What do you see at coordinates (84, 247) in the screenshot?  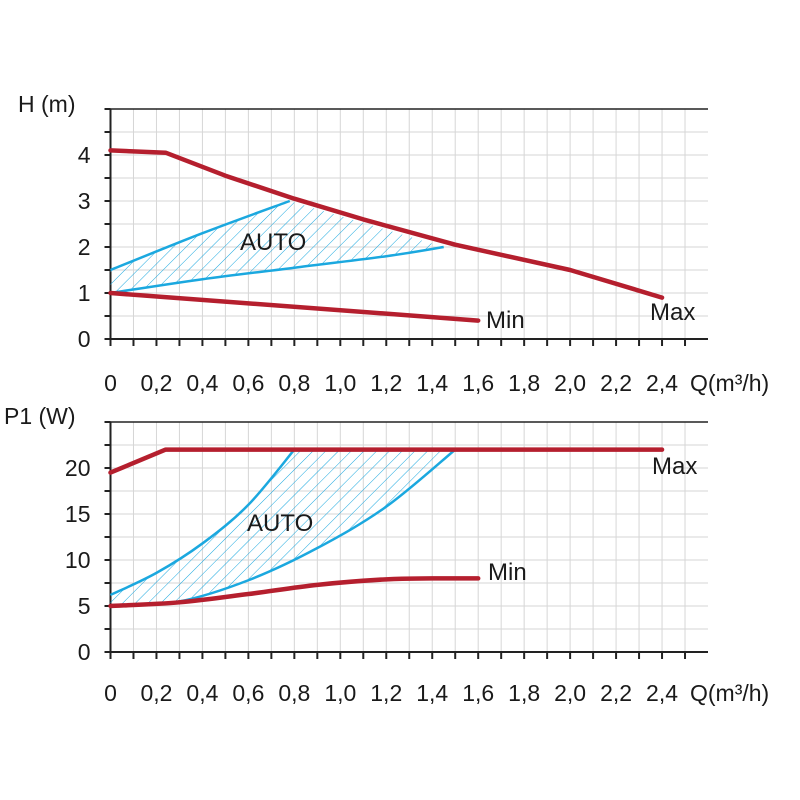 I see `y-tick-label: 2` at bounding box center [84, 247].